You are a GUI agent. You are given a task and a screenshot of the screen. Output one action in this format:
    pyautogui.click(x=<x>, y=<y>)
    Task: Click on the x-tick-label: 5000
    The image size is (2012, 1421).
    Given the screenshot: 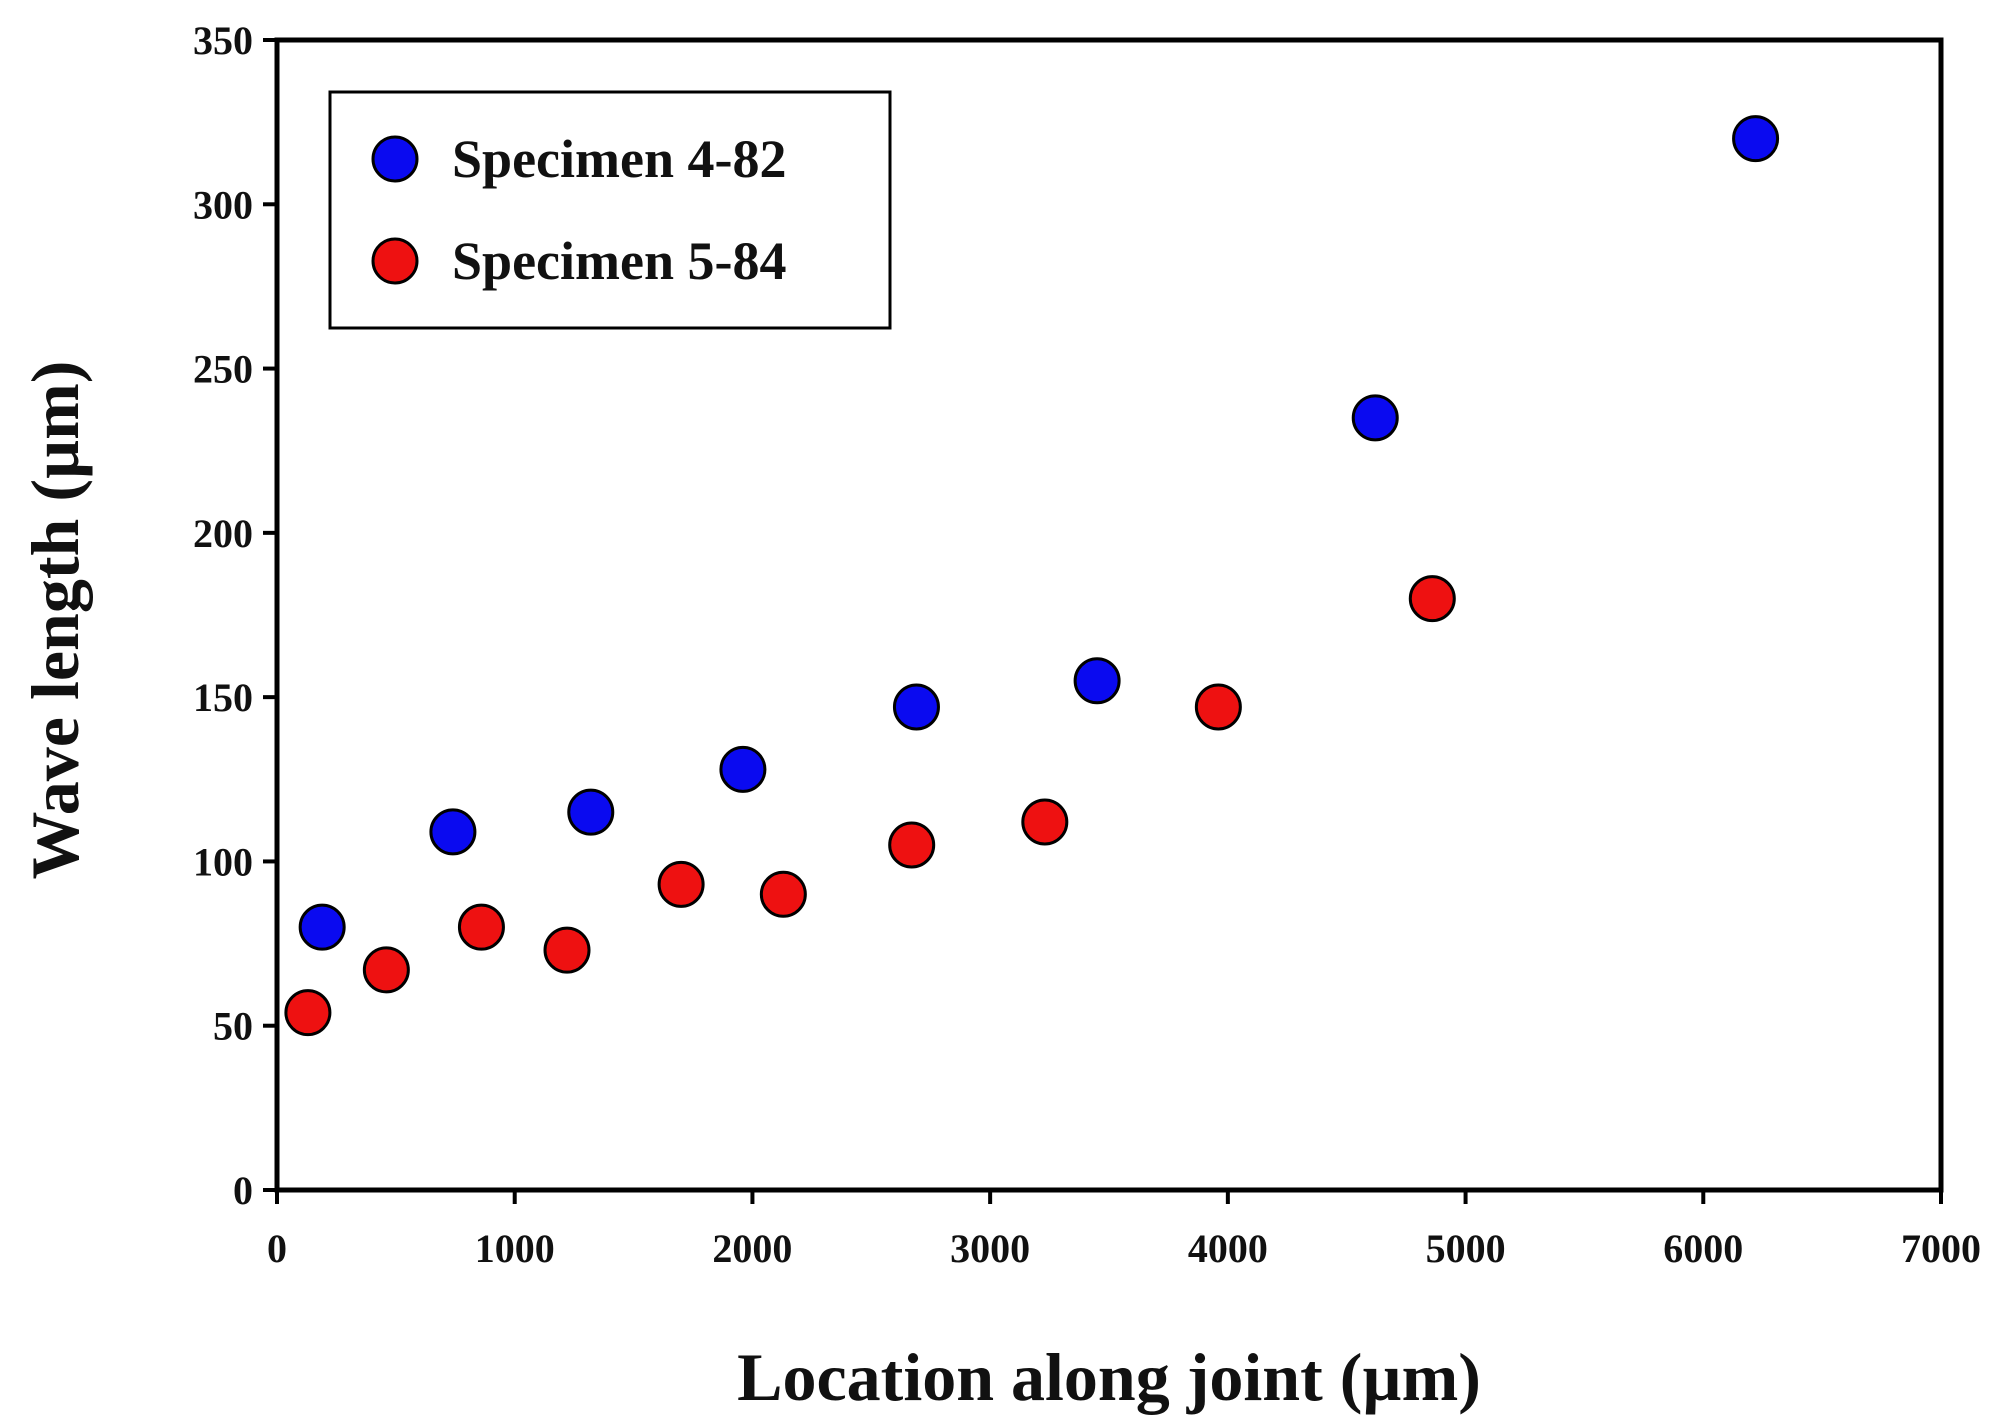 What is the action you would take?
    pyautogui.click(x=1466, y=1248)
    